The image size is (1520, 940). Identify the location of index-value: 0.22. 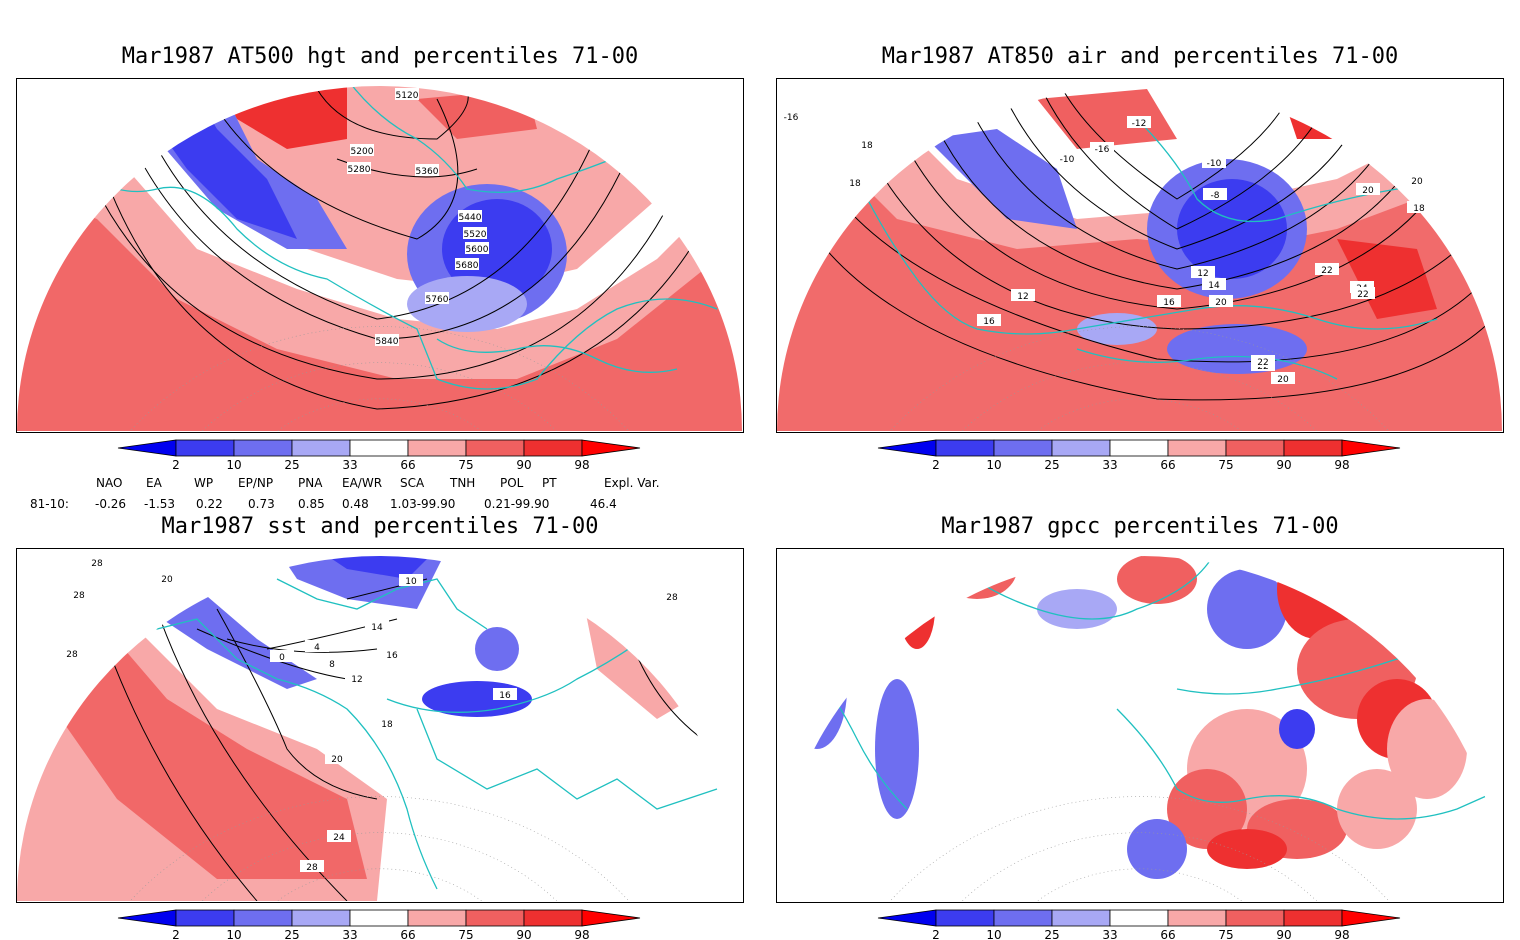
(209, 504).